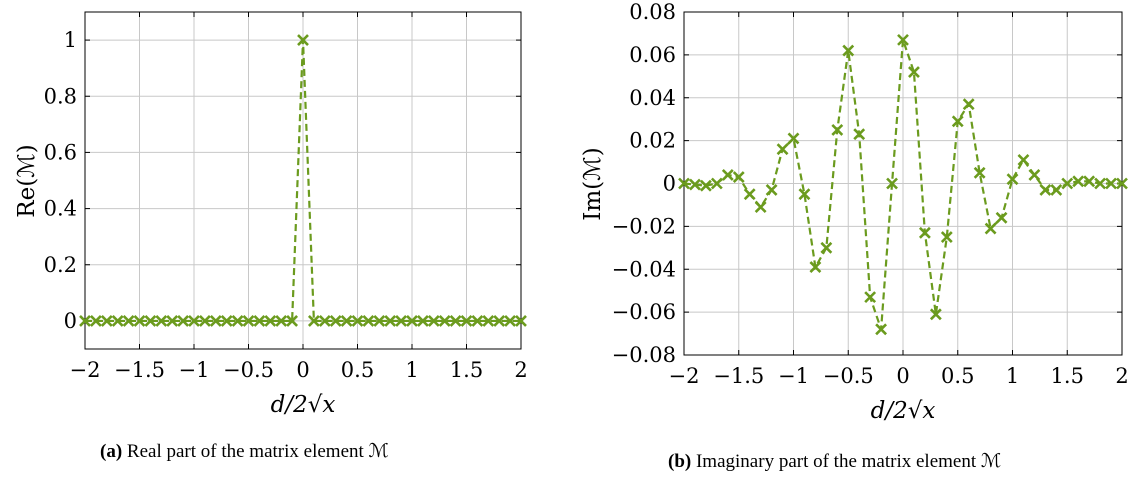 The width and height of the screenshot is (1135, 482). What do you see at coordinates (139, 370) in the screenshot?
I see `x-tick-label: −1.5` at bounding box center [139, 370].